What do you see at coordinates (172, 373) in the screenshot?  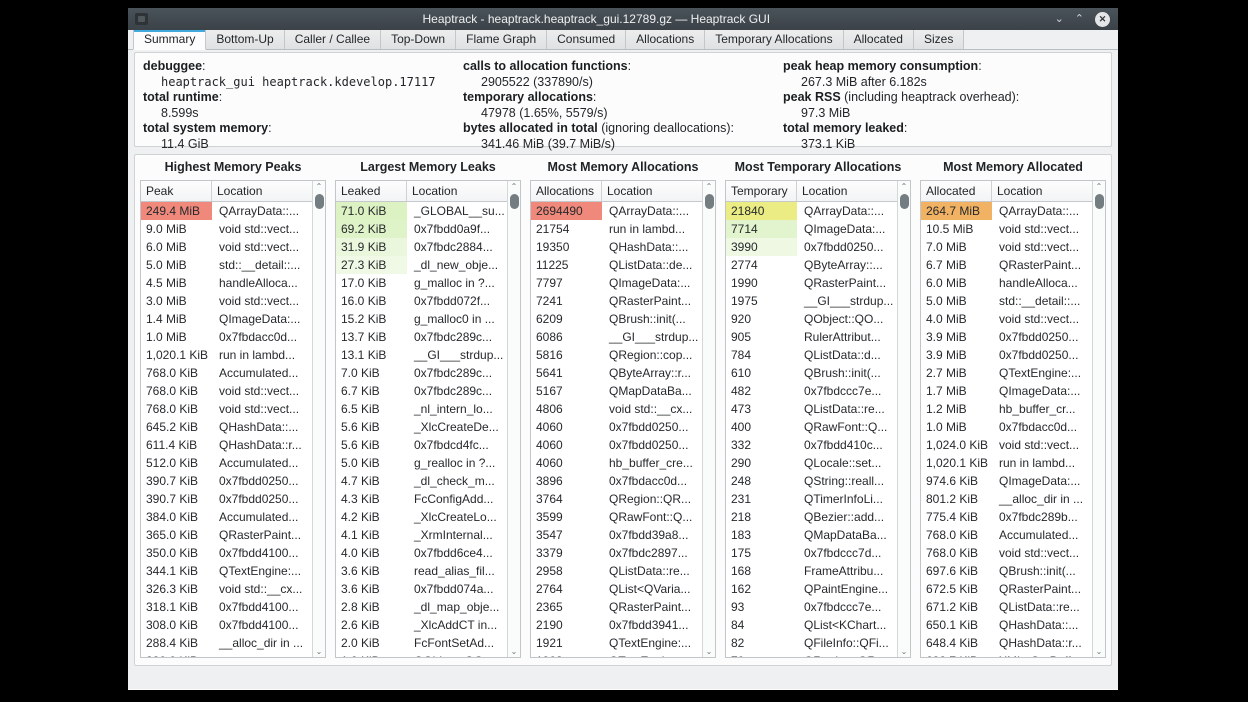 I see `value-cell: 768.0 KiB` at bounding box center [172, 373].